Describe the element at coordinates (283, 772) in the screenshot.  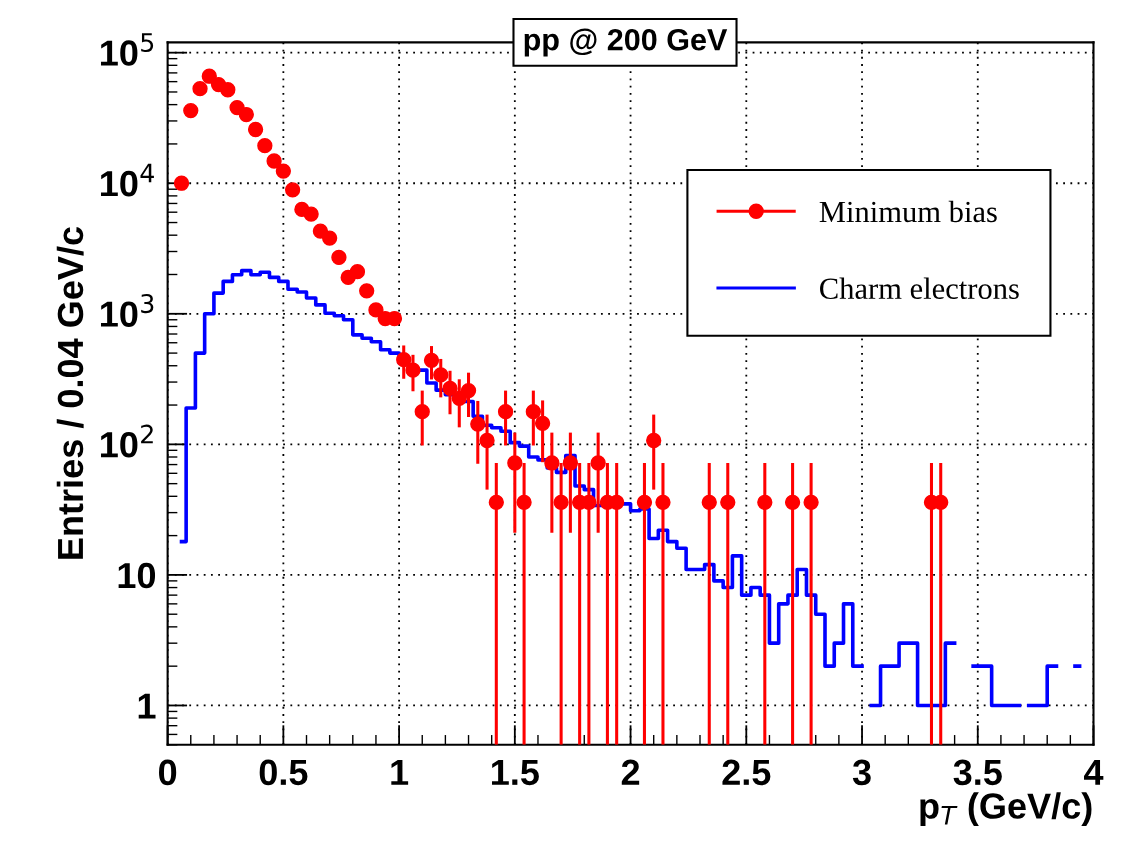
I see `x-tick-label: 0.5` at that location.